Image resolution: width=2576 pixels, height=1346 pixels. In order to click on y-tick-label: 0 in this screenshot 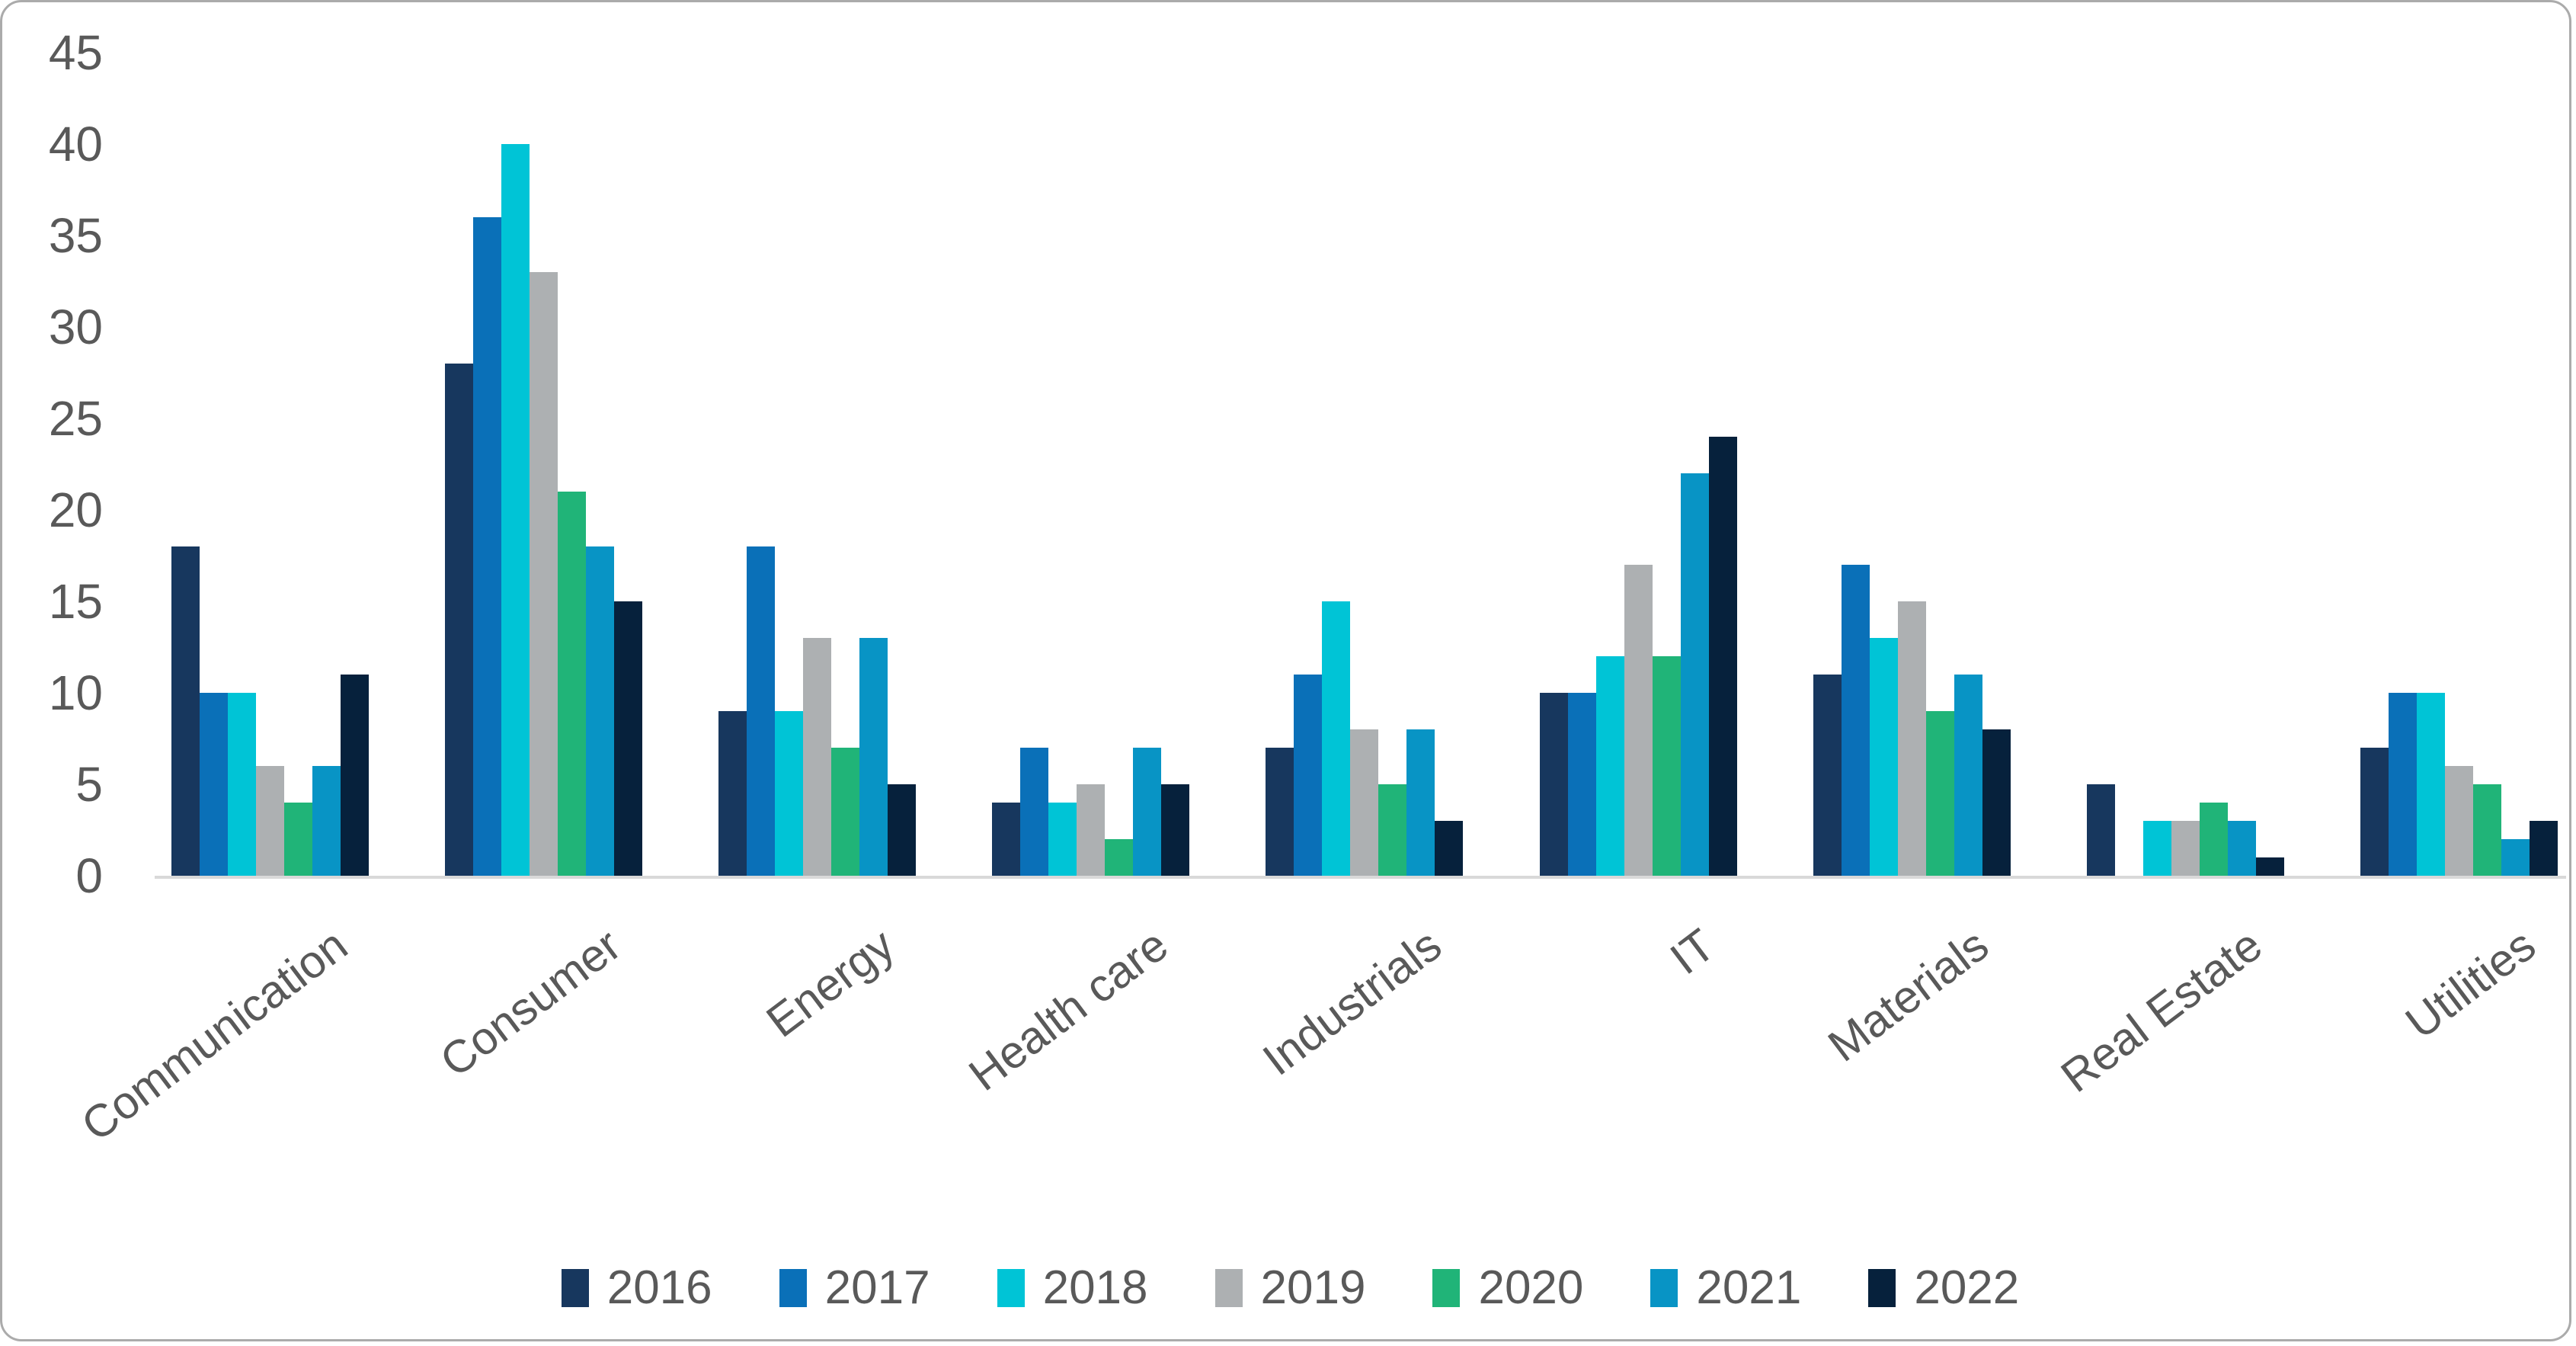, I will do `click(89, 875)`.